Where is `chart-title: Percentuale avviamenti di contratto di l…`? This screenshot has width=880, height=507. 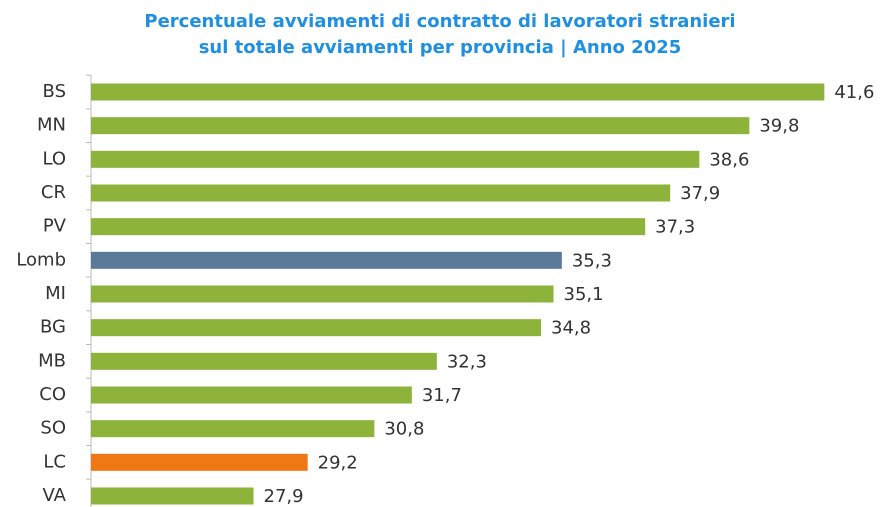 chart-title: Percentuale avviamenti di contratto di l… is located at coordinates (439, 21).